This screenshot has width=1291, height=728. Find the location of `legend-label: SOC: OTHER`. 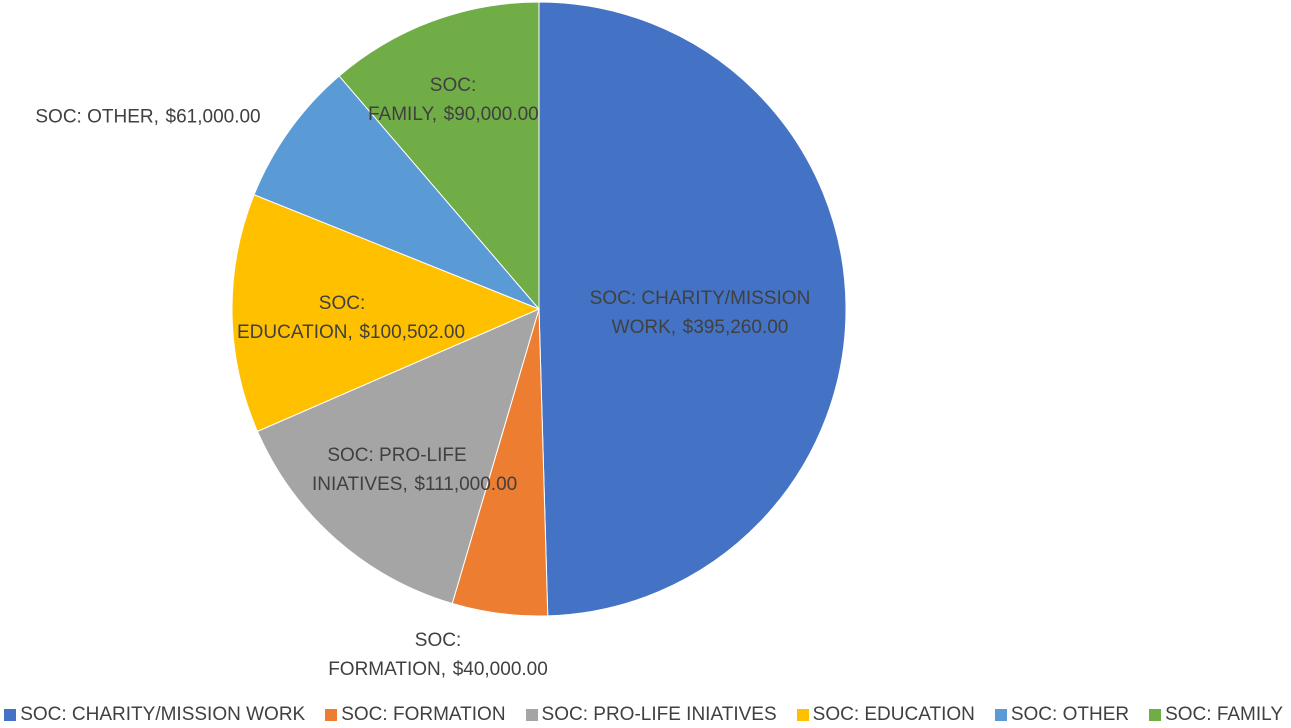

legend-label: SOC: OTHER is located at coordinates (1070, 714).